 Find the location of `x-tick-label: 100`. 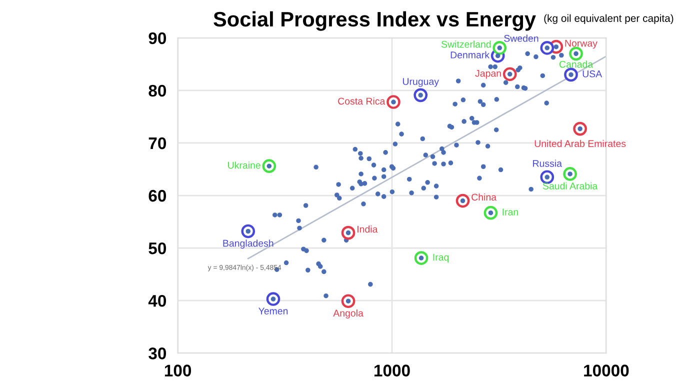

x-tick-label: 100 is located at coordinates (178, 370).